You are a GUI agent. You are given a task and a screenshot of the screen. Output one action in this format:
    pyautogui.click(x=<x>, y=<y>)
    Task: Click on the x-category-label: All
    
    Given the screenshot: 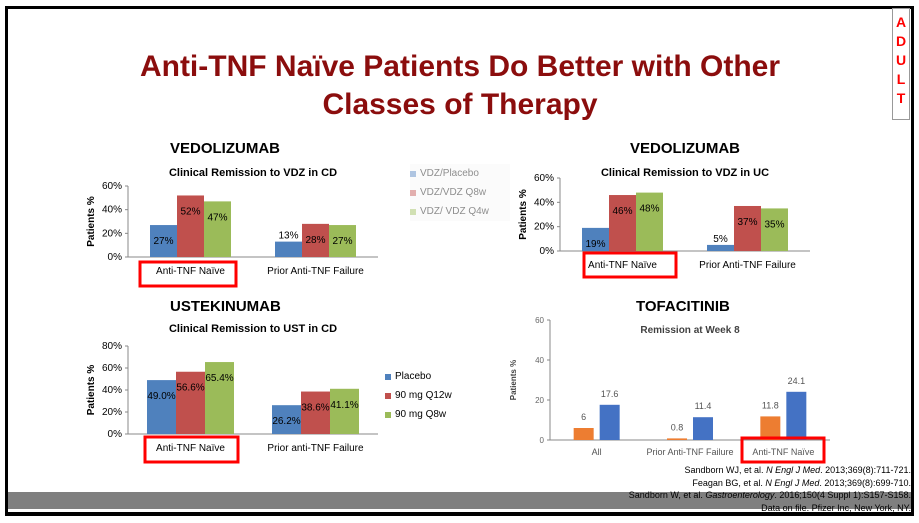 What is the action you would take?
    pyautogui.click(x=597, y=452)
    